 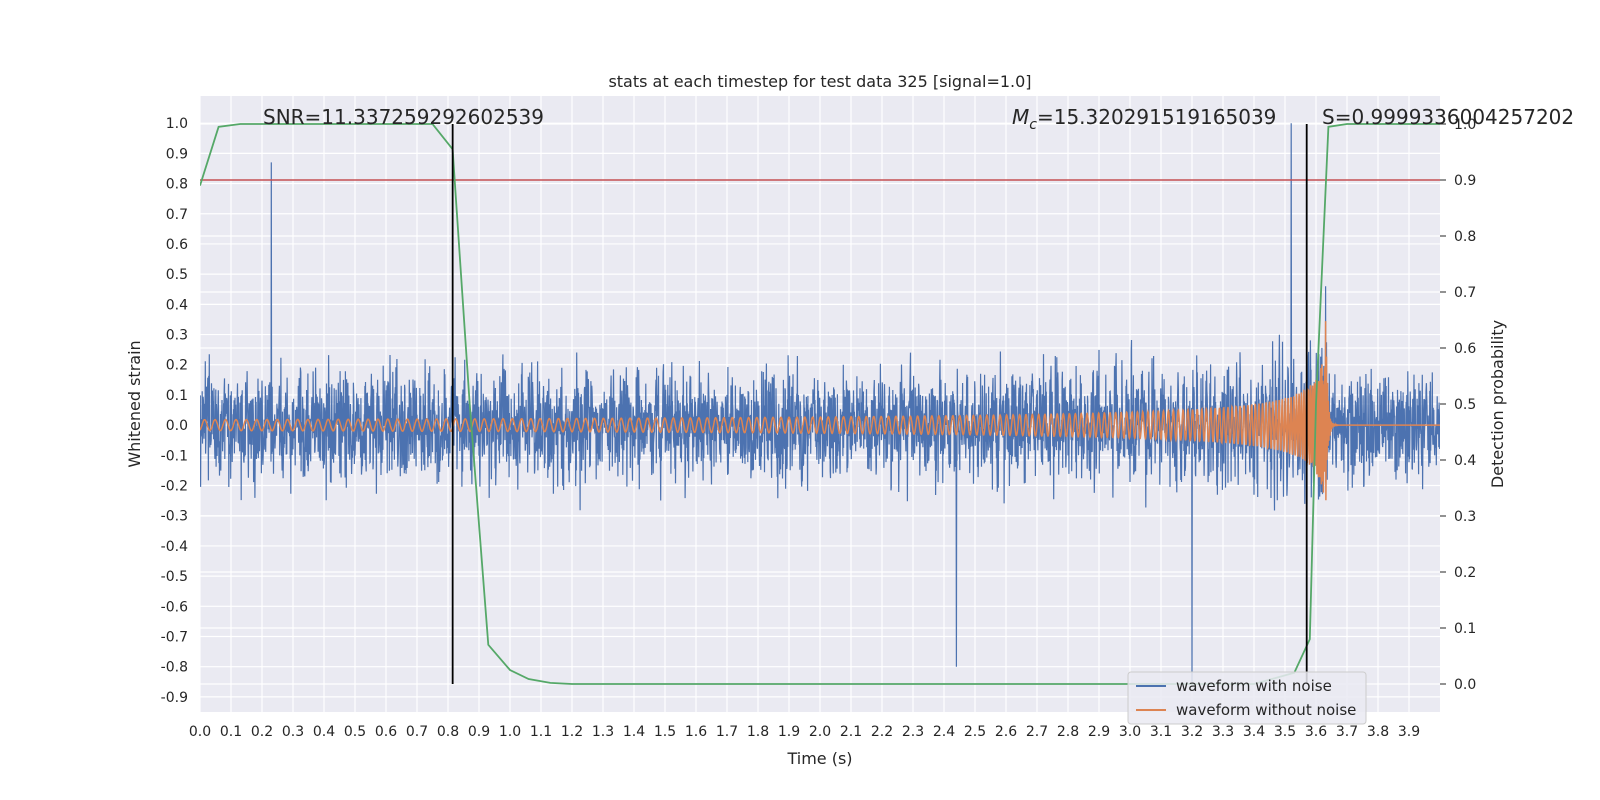 I want to click on x-tick-label: 3.5, so click(x=1285, y=732).